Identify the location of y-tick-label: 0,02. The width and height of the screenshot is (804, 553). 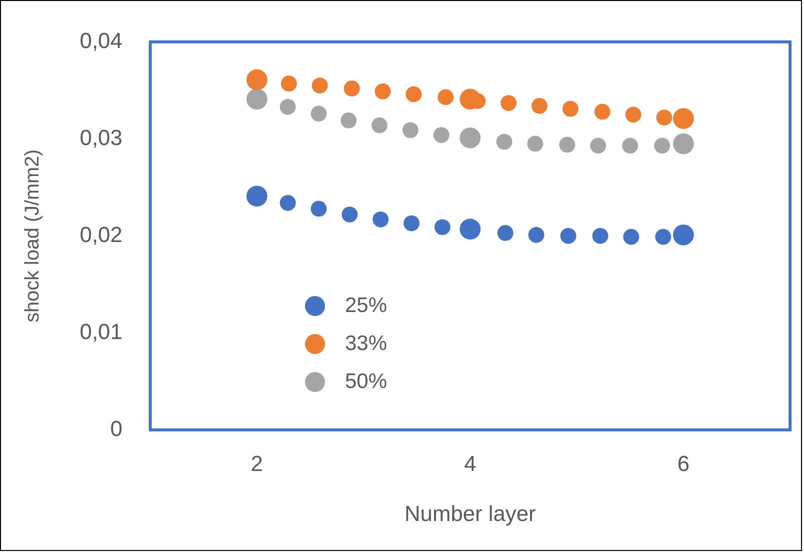
(101, 234).